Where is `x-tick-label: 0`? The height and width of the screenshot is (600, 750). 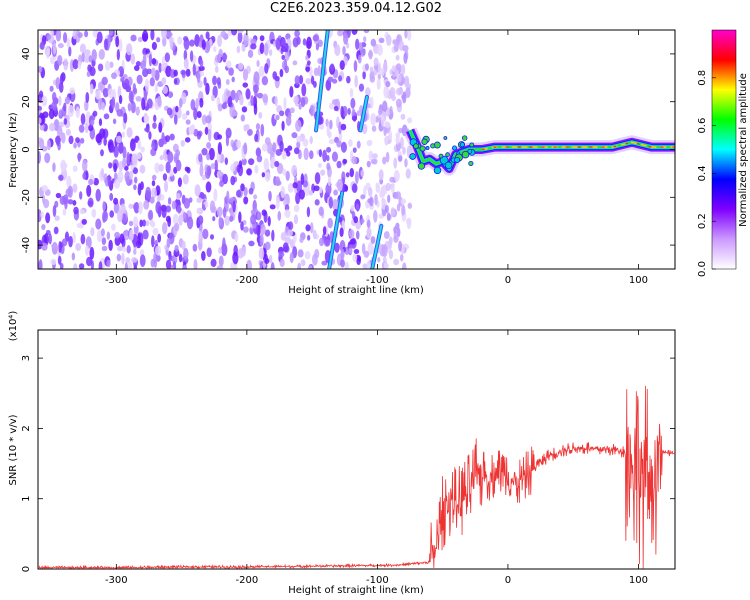 x-tick-label: 0 is located at coordinates (508, 280).